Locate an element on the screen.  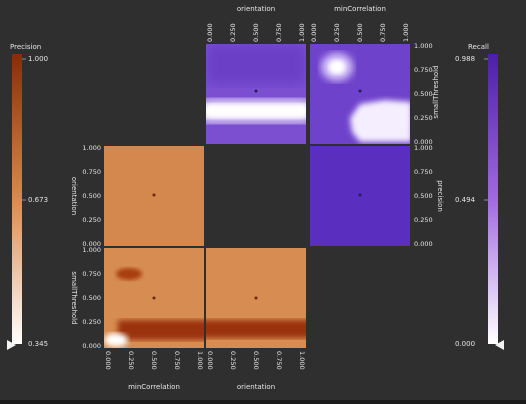
precision-colorbar-min-label: 0.345 is located at coordinates (38, 344).